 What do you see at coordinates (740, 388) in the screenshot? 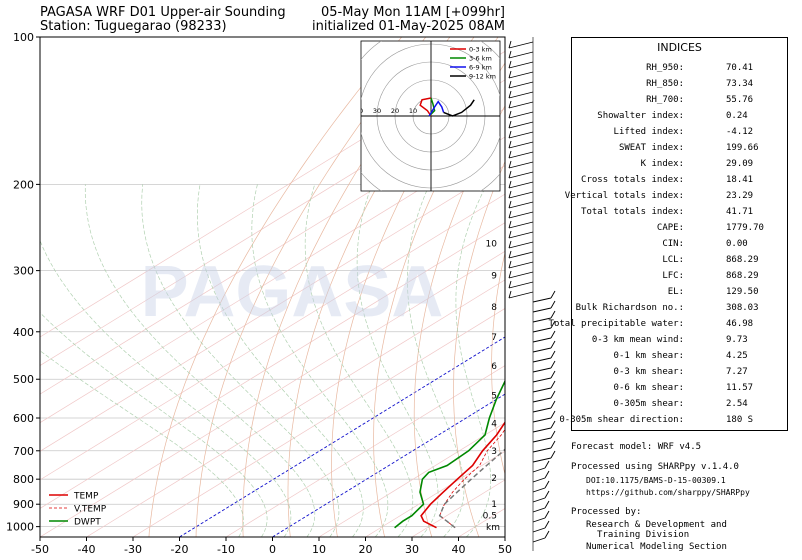
I see `index-value: 11.57` at bounding box center [740, 388].